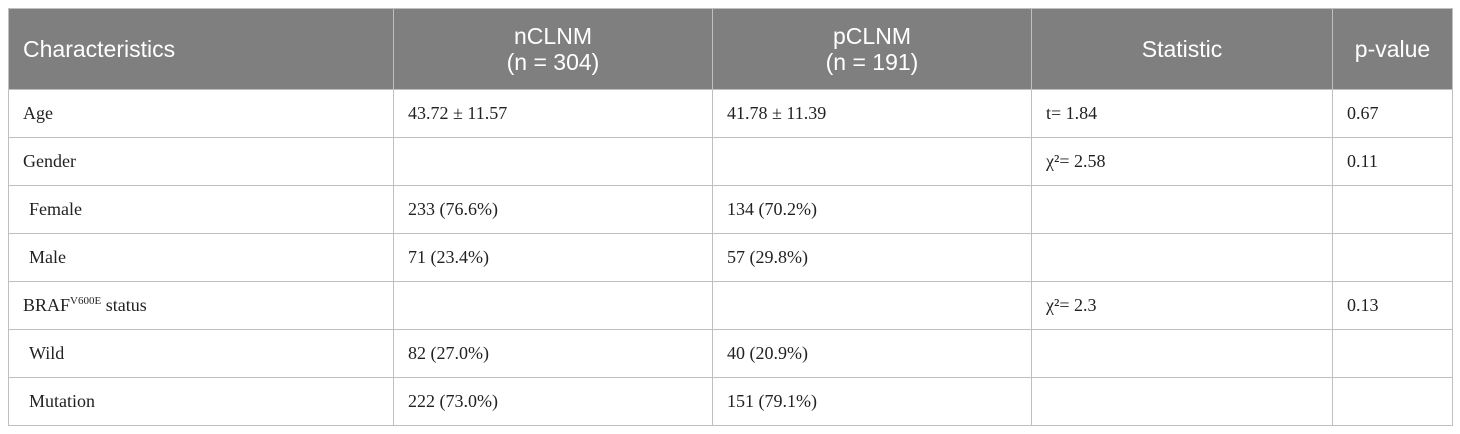  I want to click on row: Gender χ²= 2.58 0.11, so click(730, 161).